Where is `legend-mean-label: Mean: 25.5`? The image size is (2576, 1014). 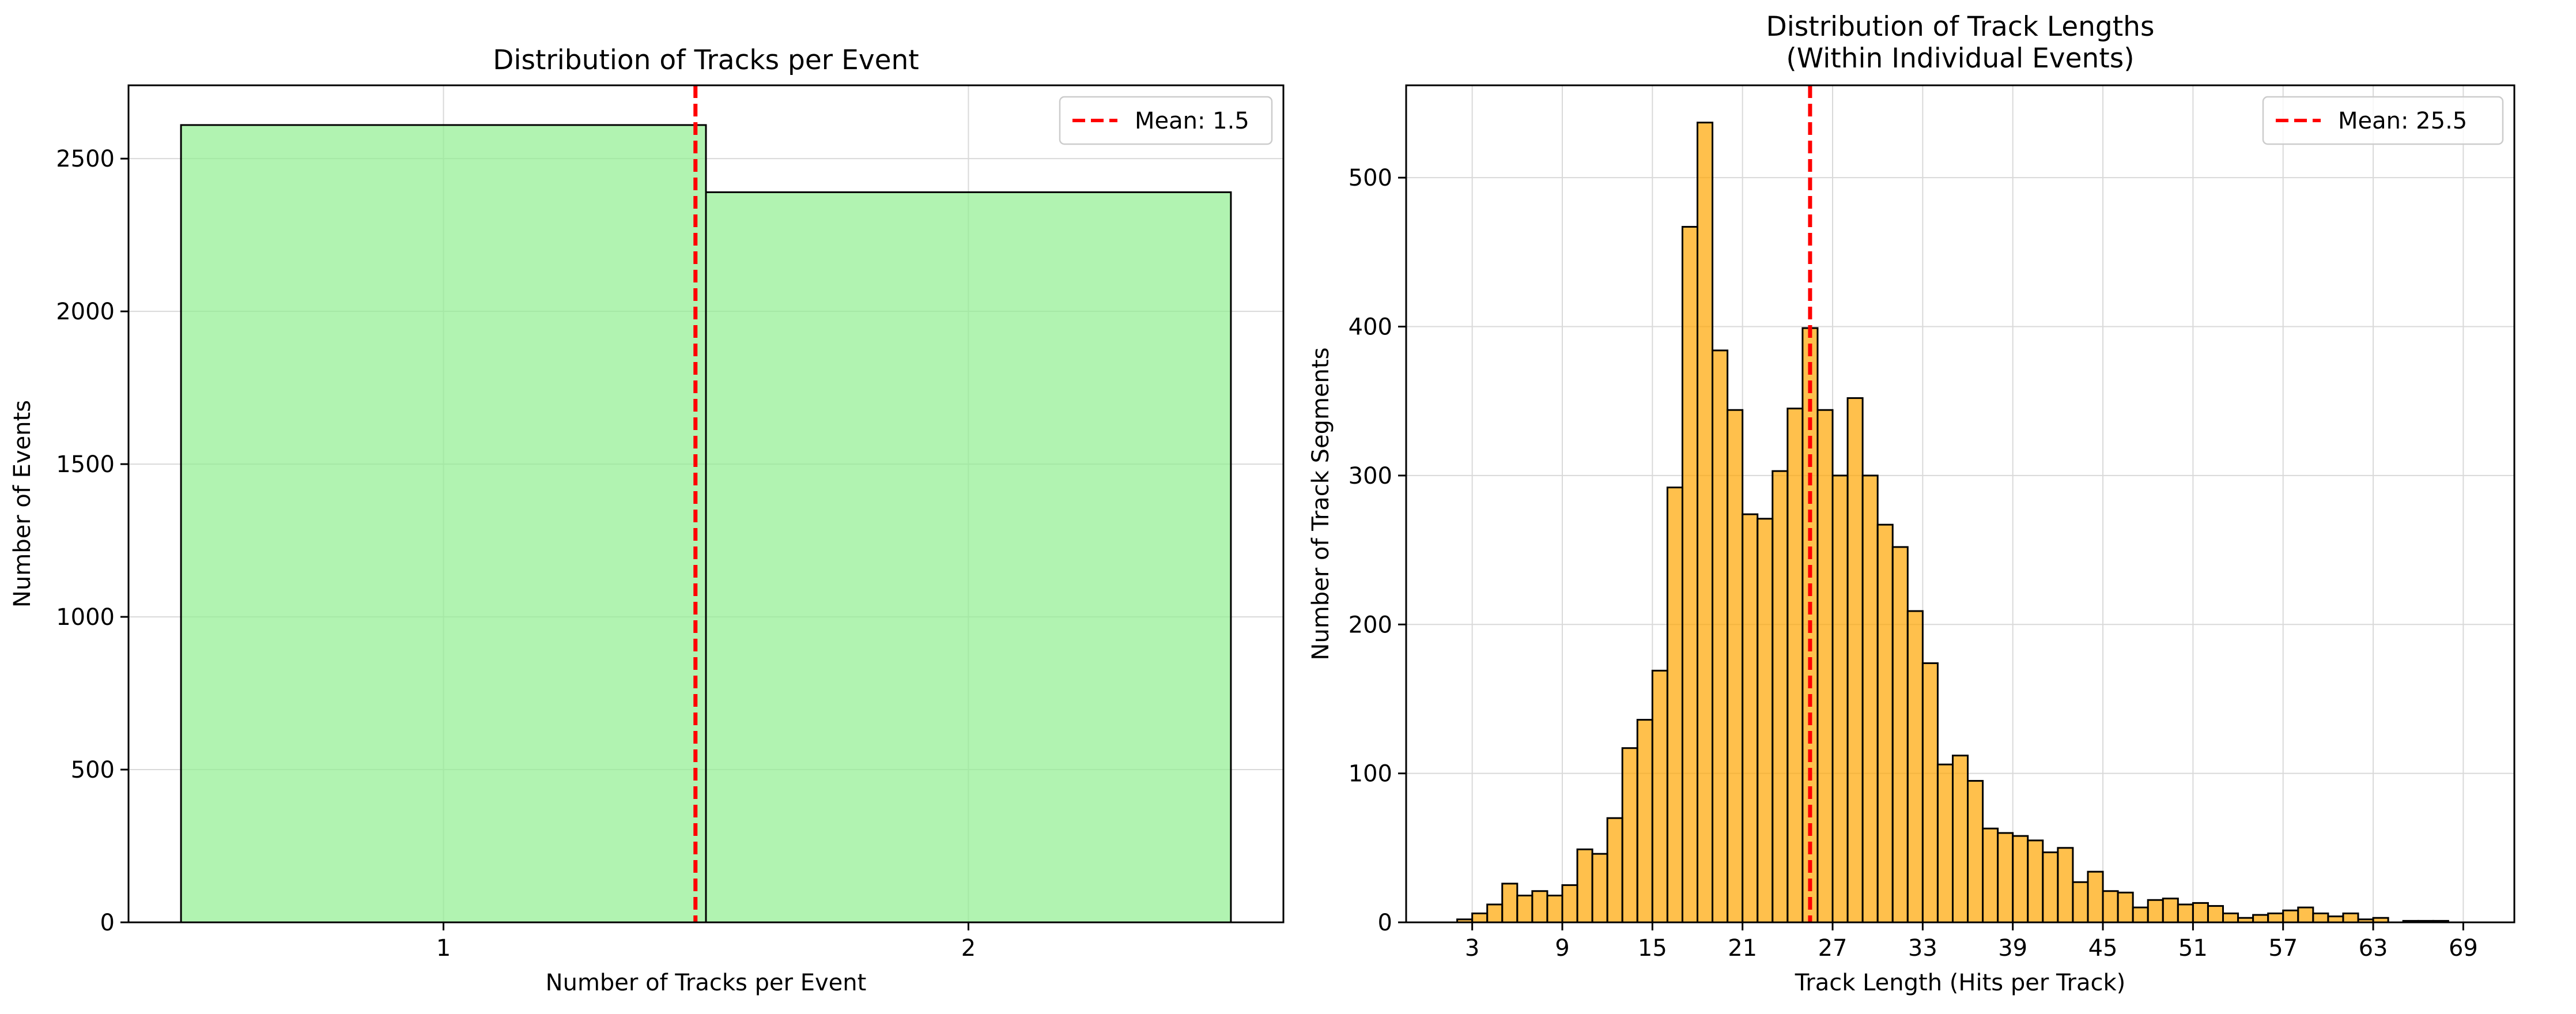 legend-mean-label: Mean: 25.5 is located at coordinates (2402, 121).